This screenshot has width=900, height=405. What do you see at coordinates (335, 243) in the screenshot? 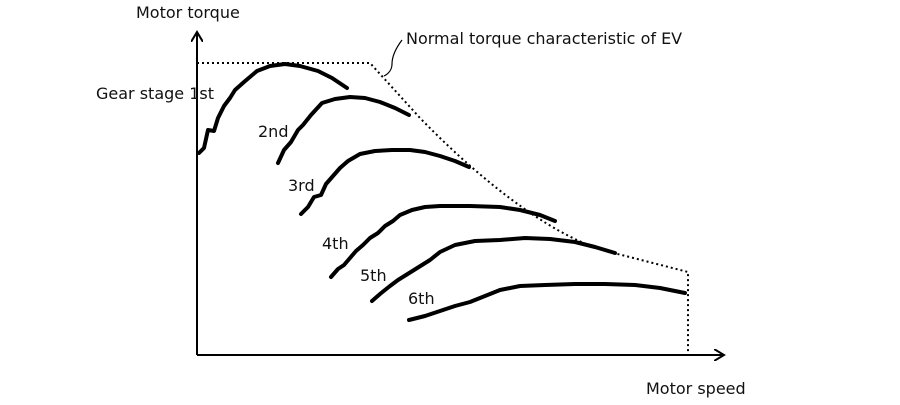
I see `gear-label-4th: 4th` at bounding box center [335, 243].